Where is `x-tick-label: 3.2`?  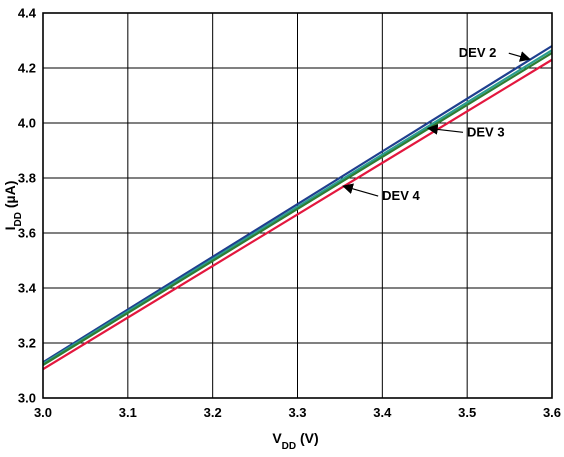
x-tick-label: 3.2 is located at coordinates (213, 412).